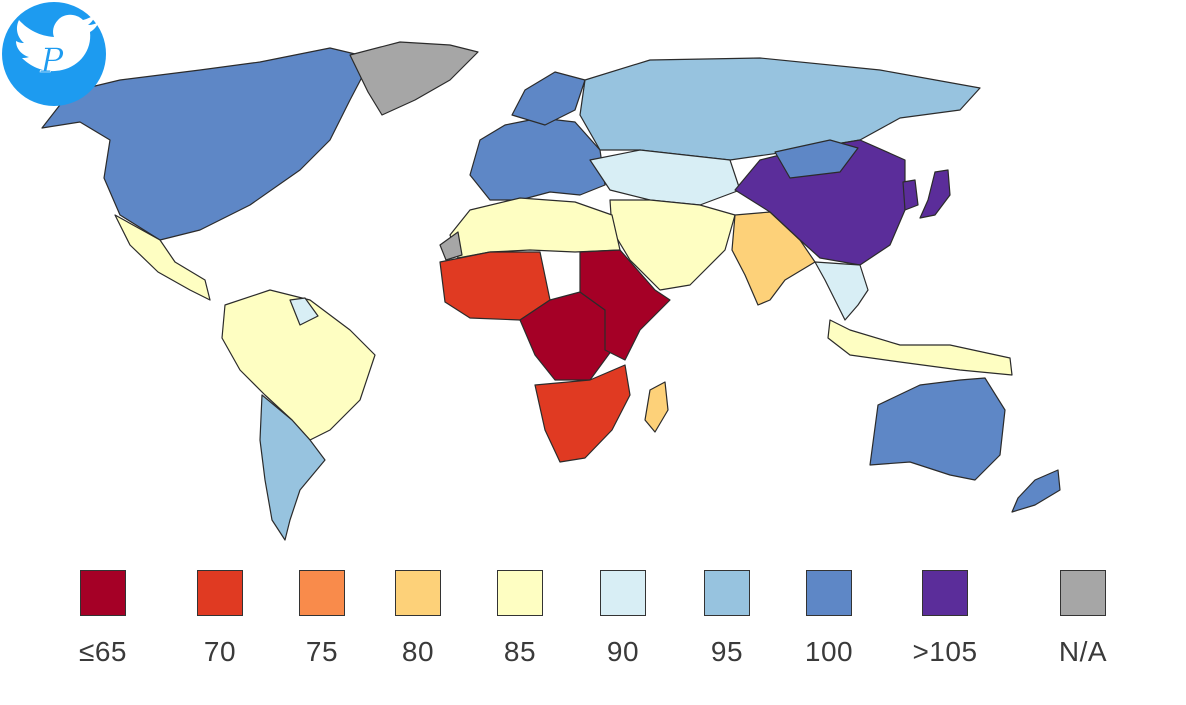  Describe the element at coordinates (451, 246) in the screenshot. I see `western-sahara-region` at that location.